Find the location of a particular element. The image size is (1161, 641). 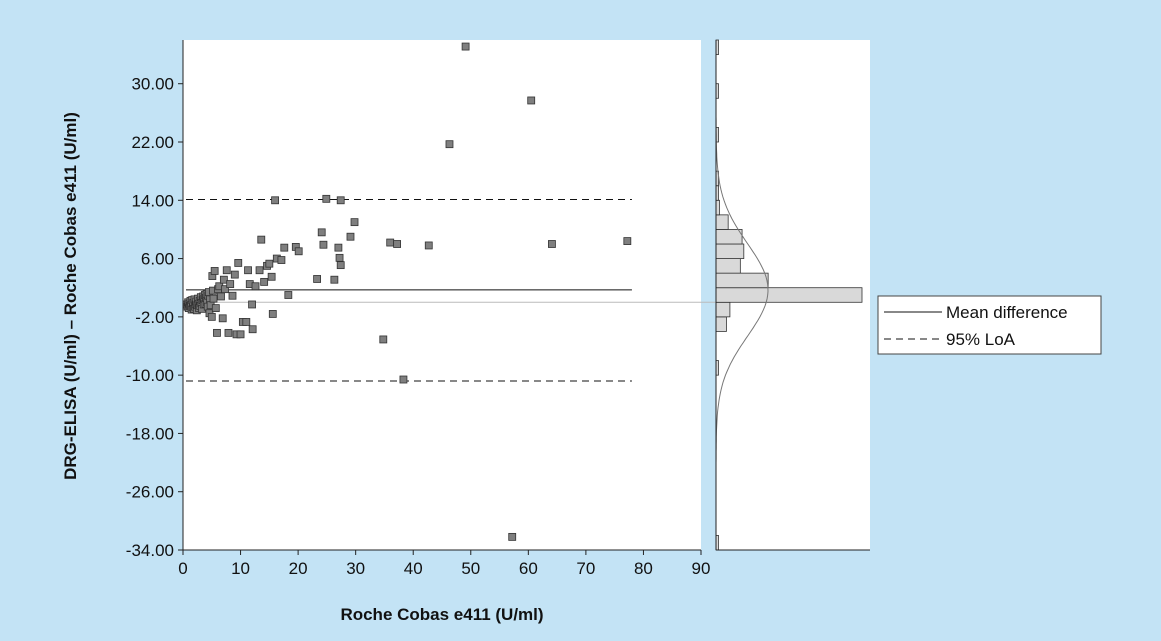

x-tick-label: 70 is located at coordinates (585, 568).